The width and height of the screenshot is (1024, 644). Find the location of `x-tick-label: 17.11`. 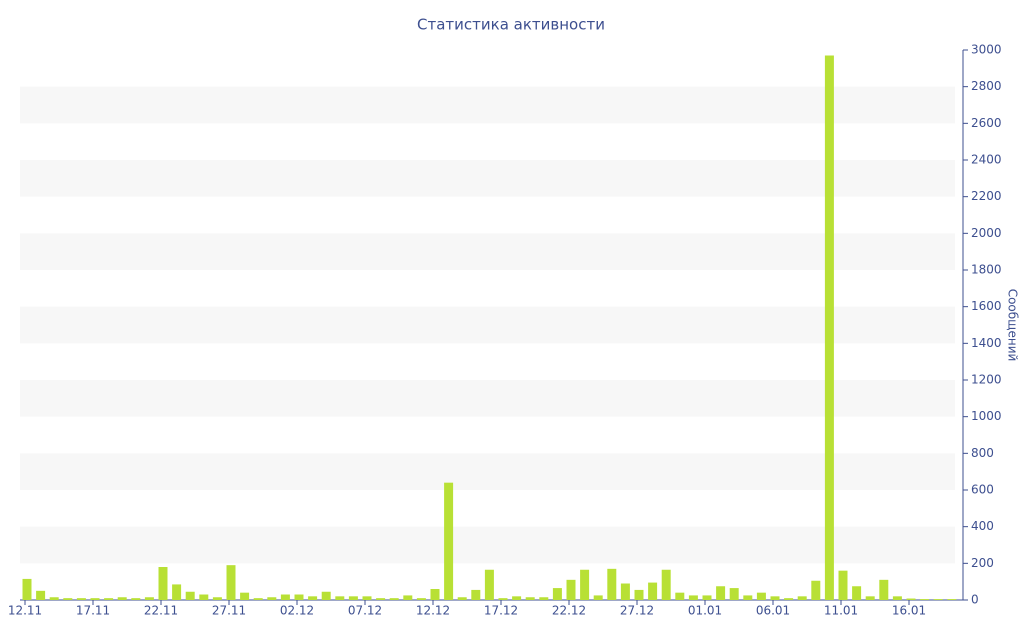

x-tick-label: 17.11 is located at coordinates (93, 611).